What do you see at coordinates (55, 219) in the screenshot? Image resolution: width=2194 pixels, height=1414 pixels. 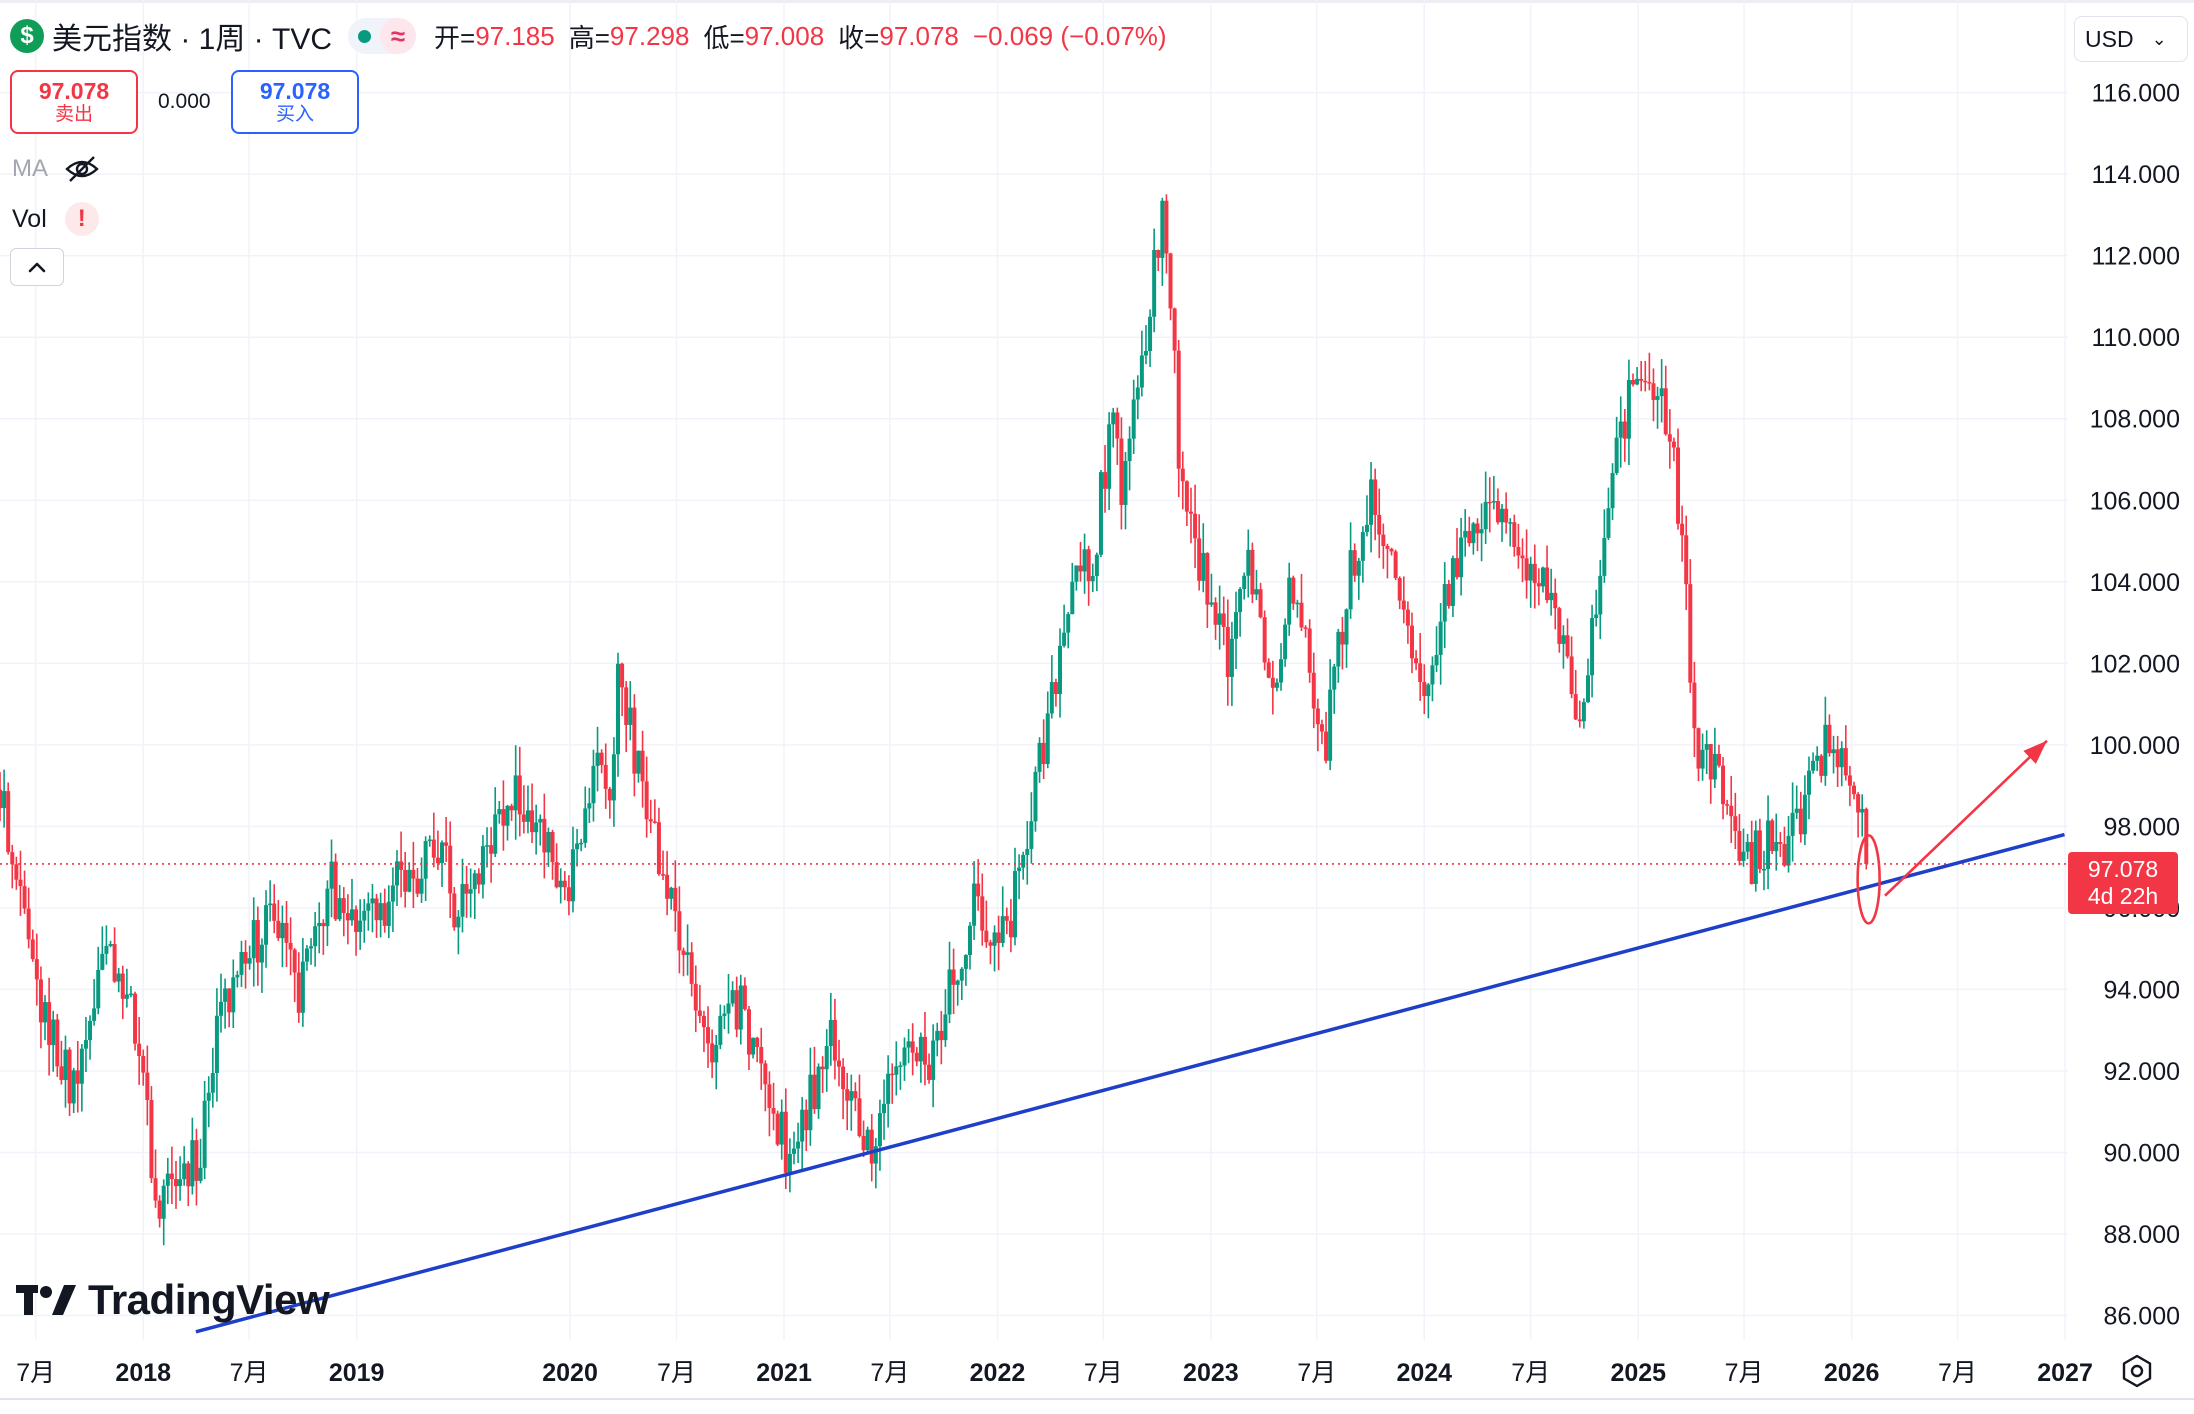 I see `indicator-vol: Vol !` at bounding box center [55, 219].